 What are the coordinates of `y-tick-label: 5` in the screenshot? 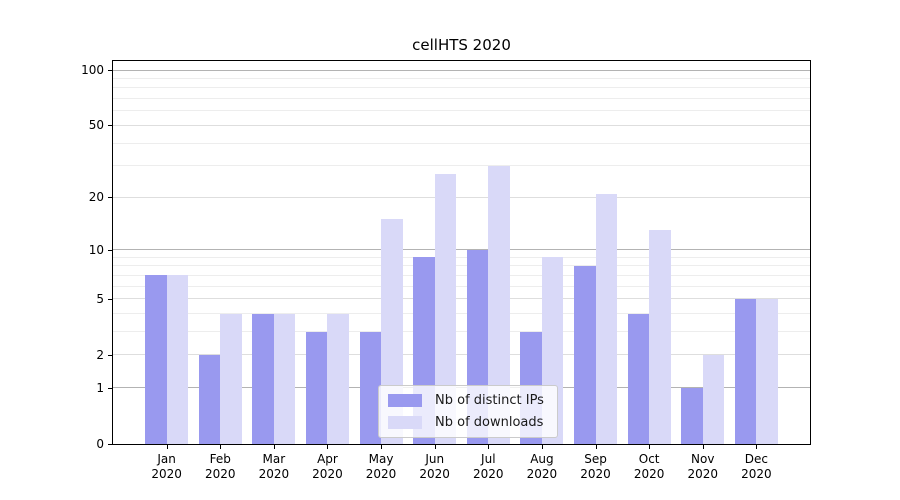 It's located at (100, 298).